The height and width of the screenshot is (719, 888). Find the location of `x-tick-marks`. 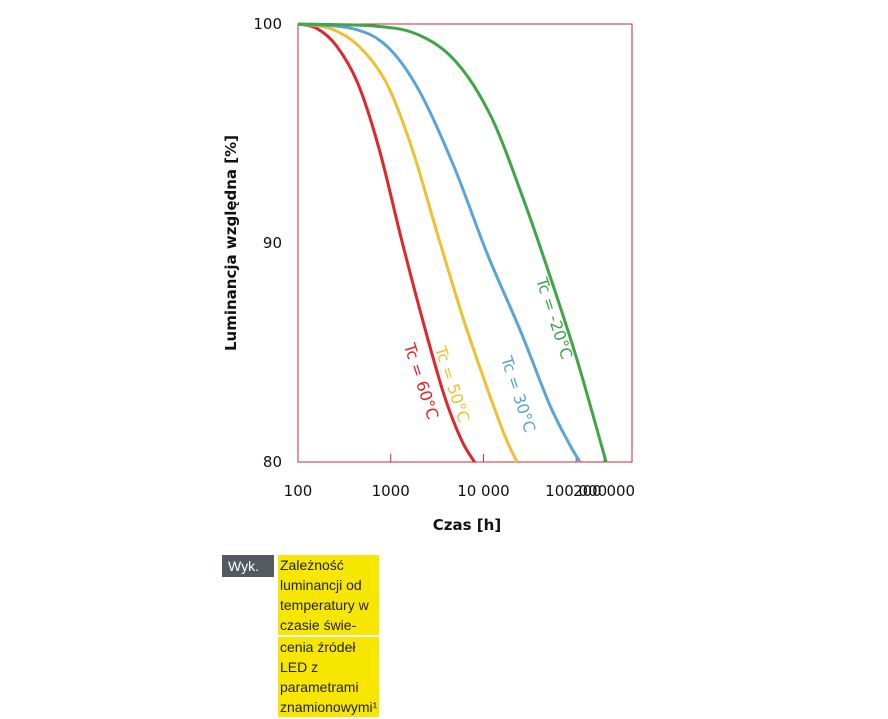

x-tick-marks is located at coordinates (451, 458).